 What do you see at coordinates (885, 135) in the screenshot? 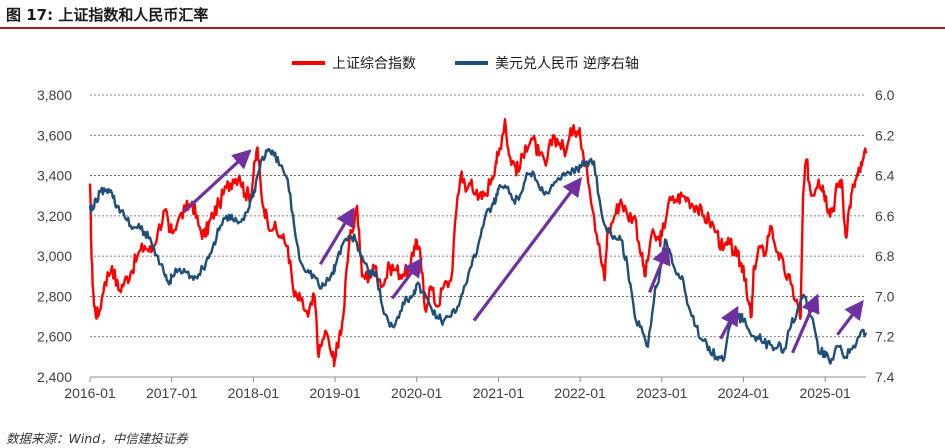
I see `y-right-tick-label: 6.2` at bounding box center [885, 135].